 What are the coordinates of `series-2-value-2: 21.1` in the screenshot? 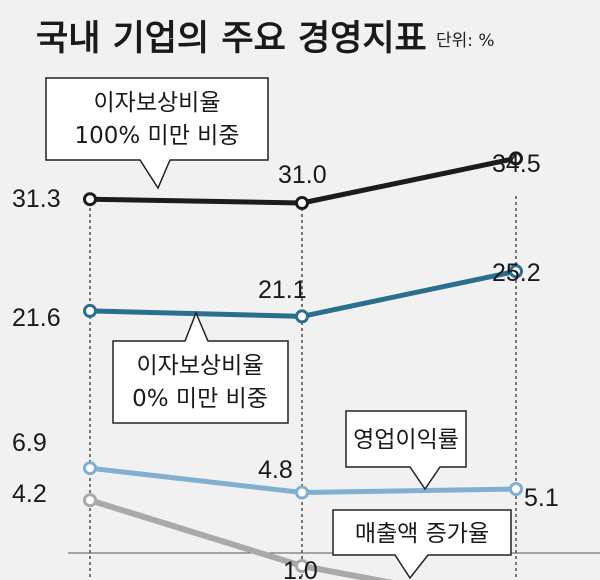 It's located at (282, 290).